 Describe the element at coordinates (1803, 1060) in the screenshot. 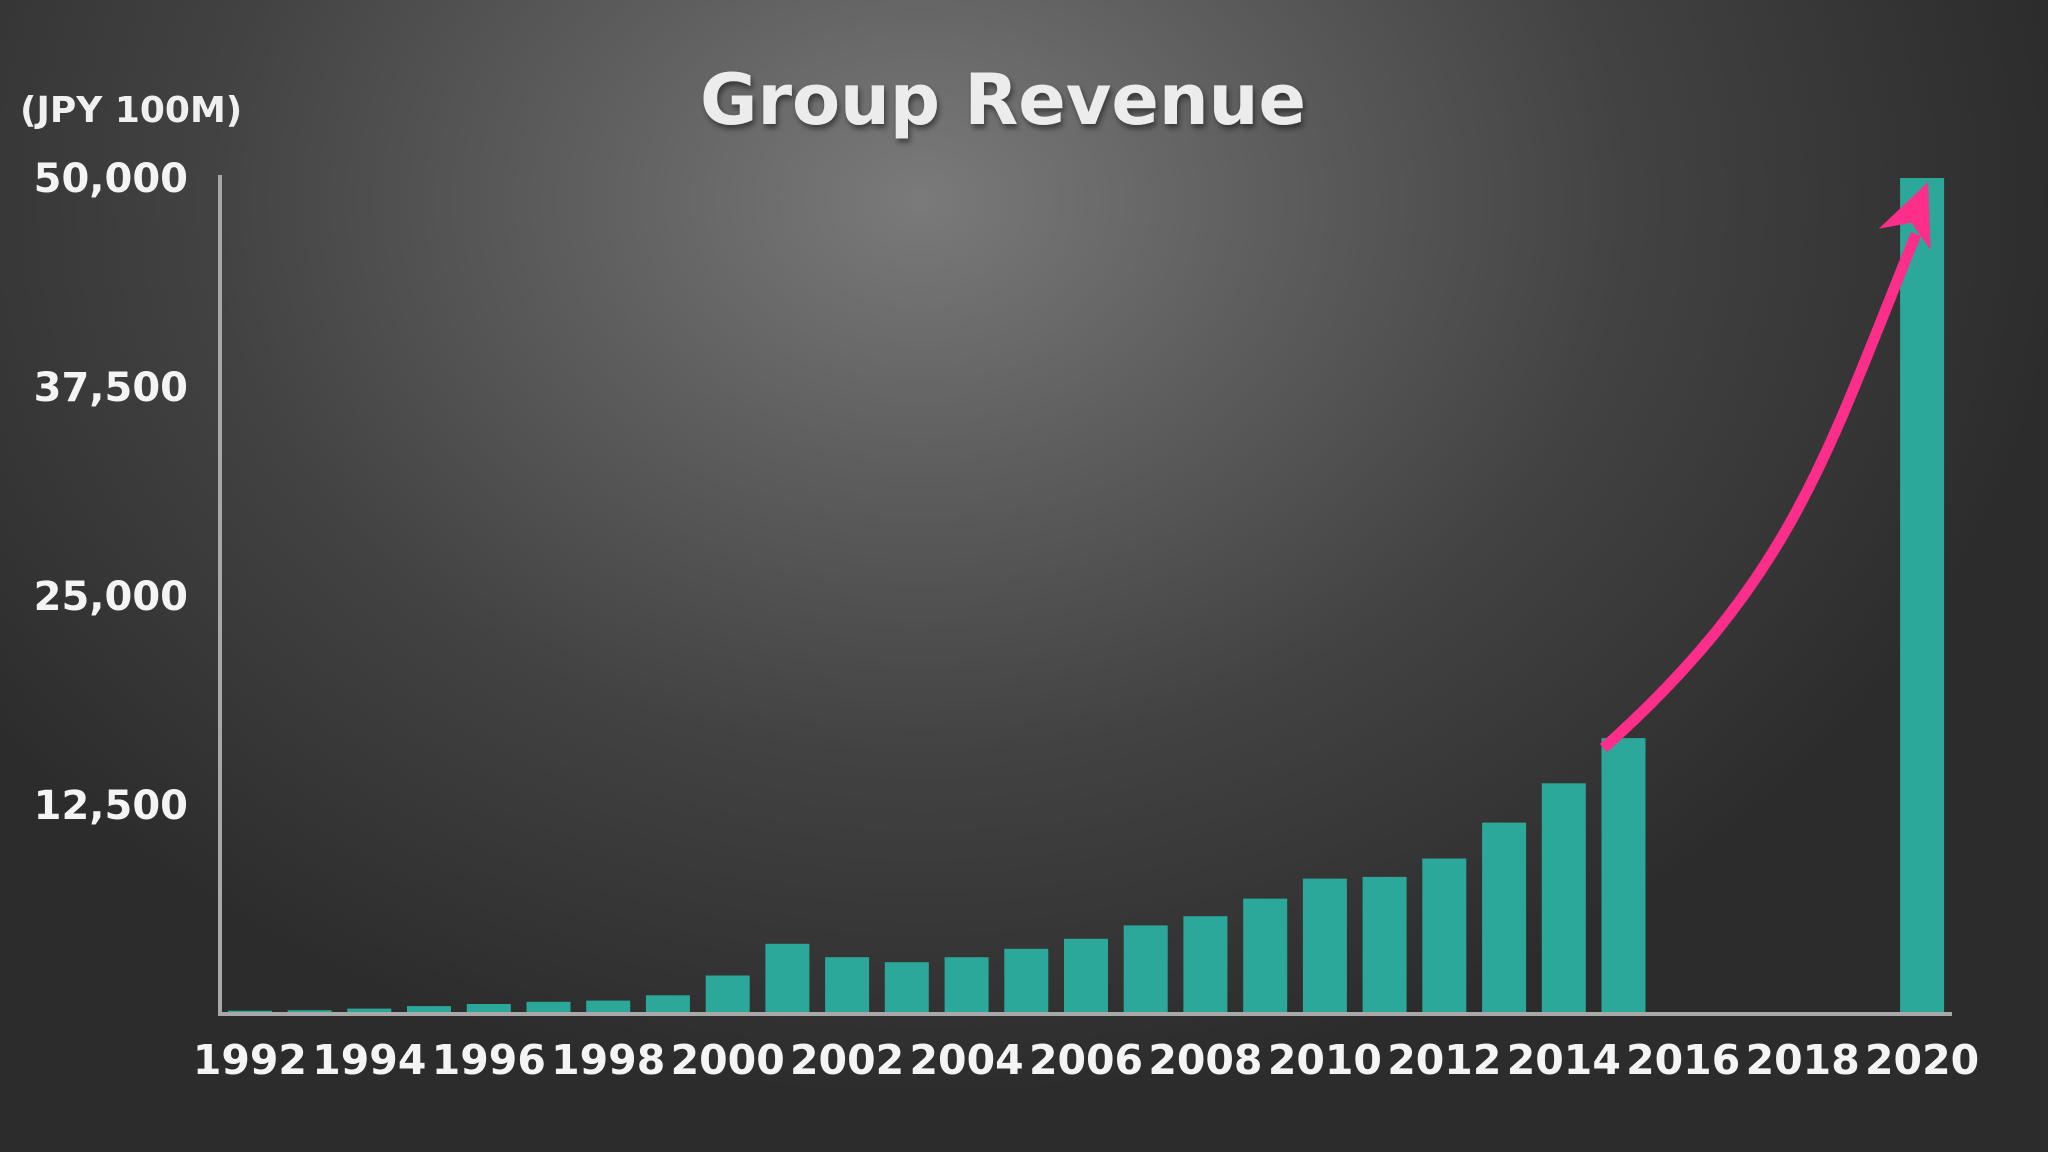

I see `x-tick-label: 2018` at that location.